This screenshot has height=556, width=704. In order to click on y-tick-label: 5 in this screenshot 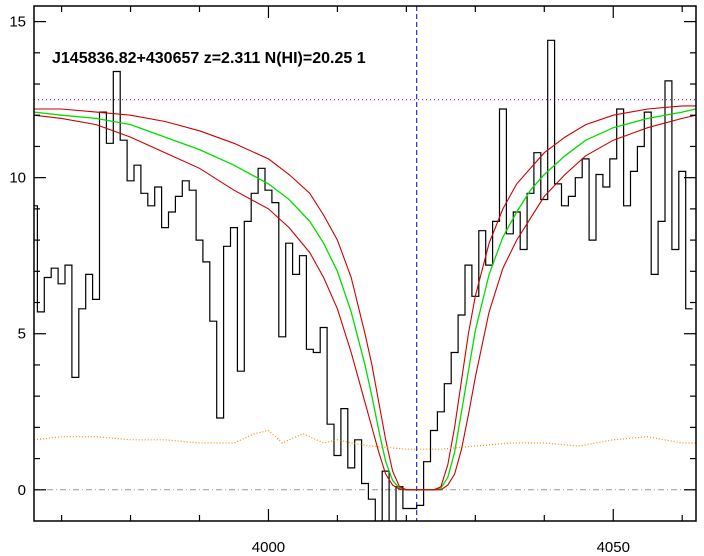, I will do `click(22, 334)`.